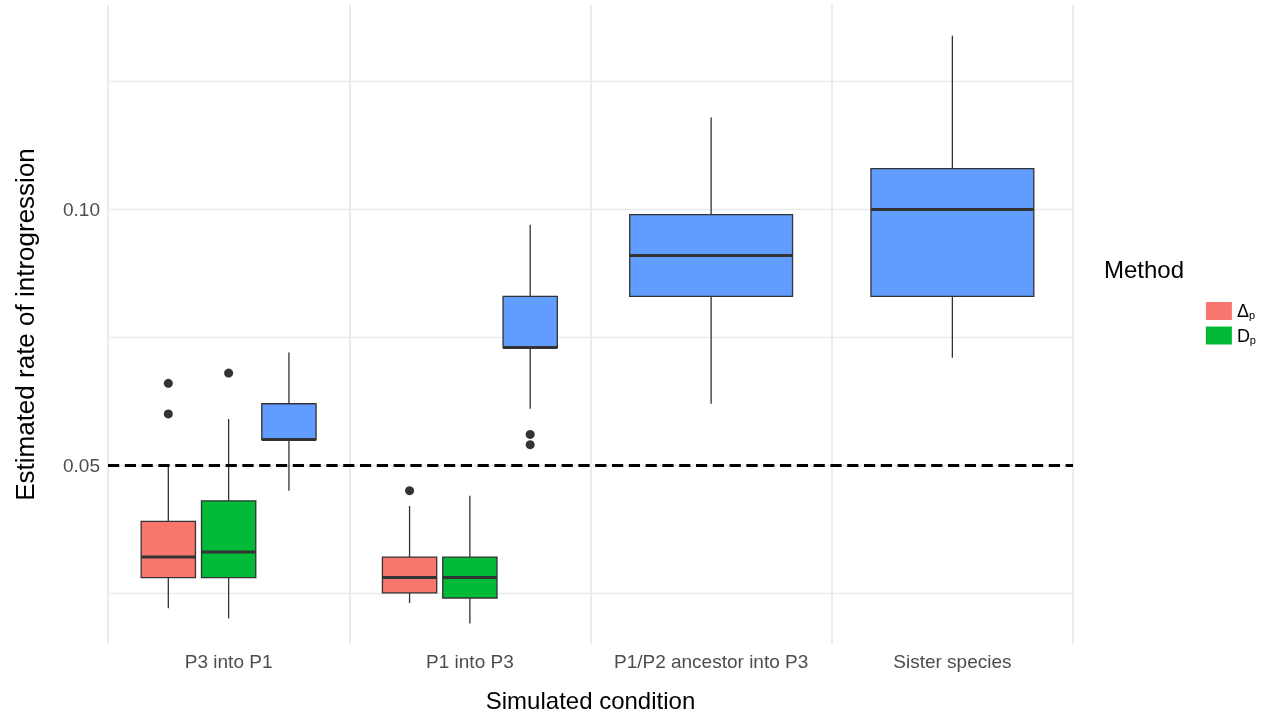 Image resolution: width=1273 pixels, height=717 pixels. What do you see at coordinates (25, 324) in the screenshot?
I see `y-axis-title: Estimated rate of introgression` at bounding box center [25, 324].